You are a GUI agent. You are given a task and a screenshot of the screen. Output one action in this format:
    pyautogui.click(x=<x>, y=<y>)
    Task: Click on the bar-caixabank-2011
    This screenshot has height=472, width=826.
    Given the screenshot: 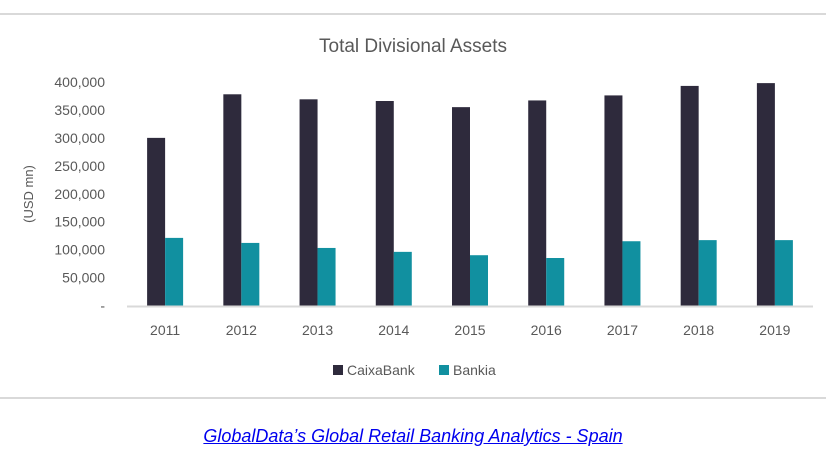 What is the action you would take?
    pyautogui.click(x=156, y=221)
    